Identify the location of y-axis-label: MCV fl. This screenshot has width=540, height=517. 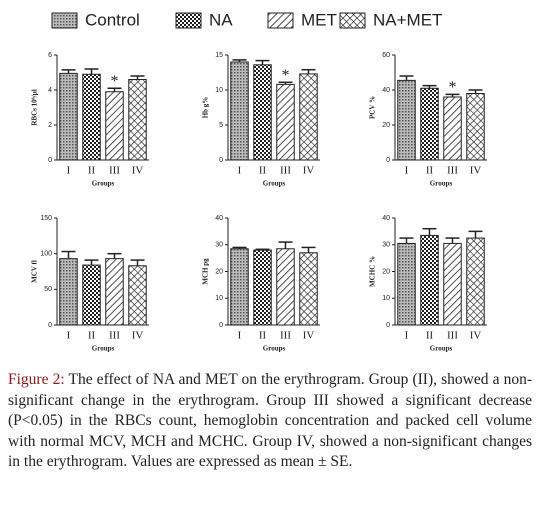
(35, 271).